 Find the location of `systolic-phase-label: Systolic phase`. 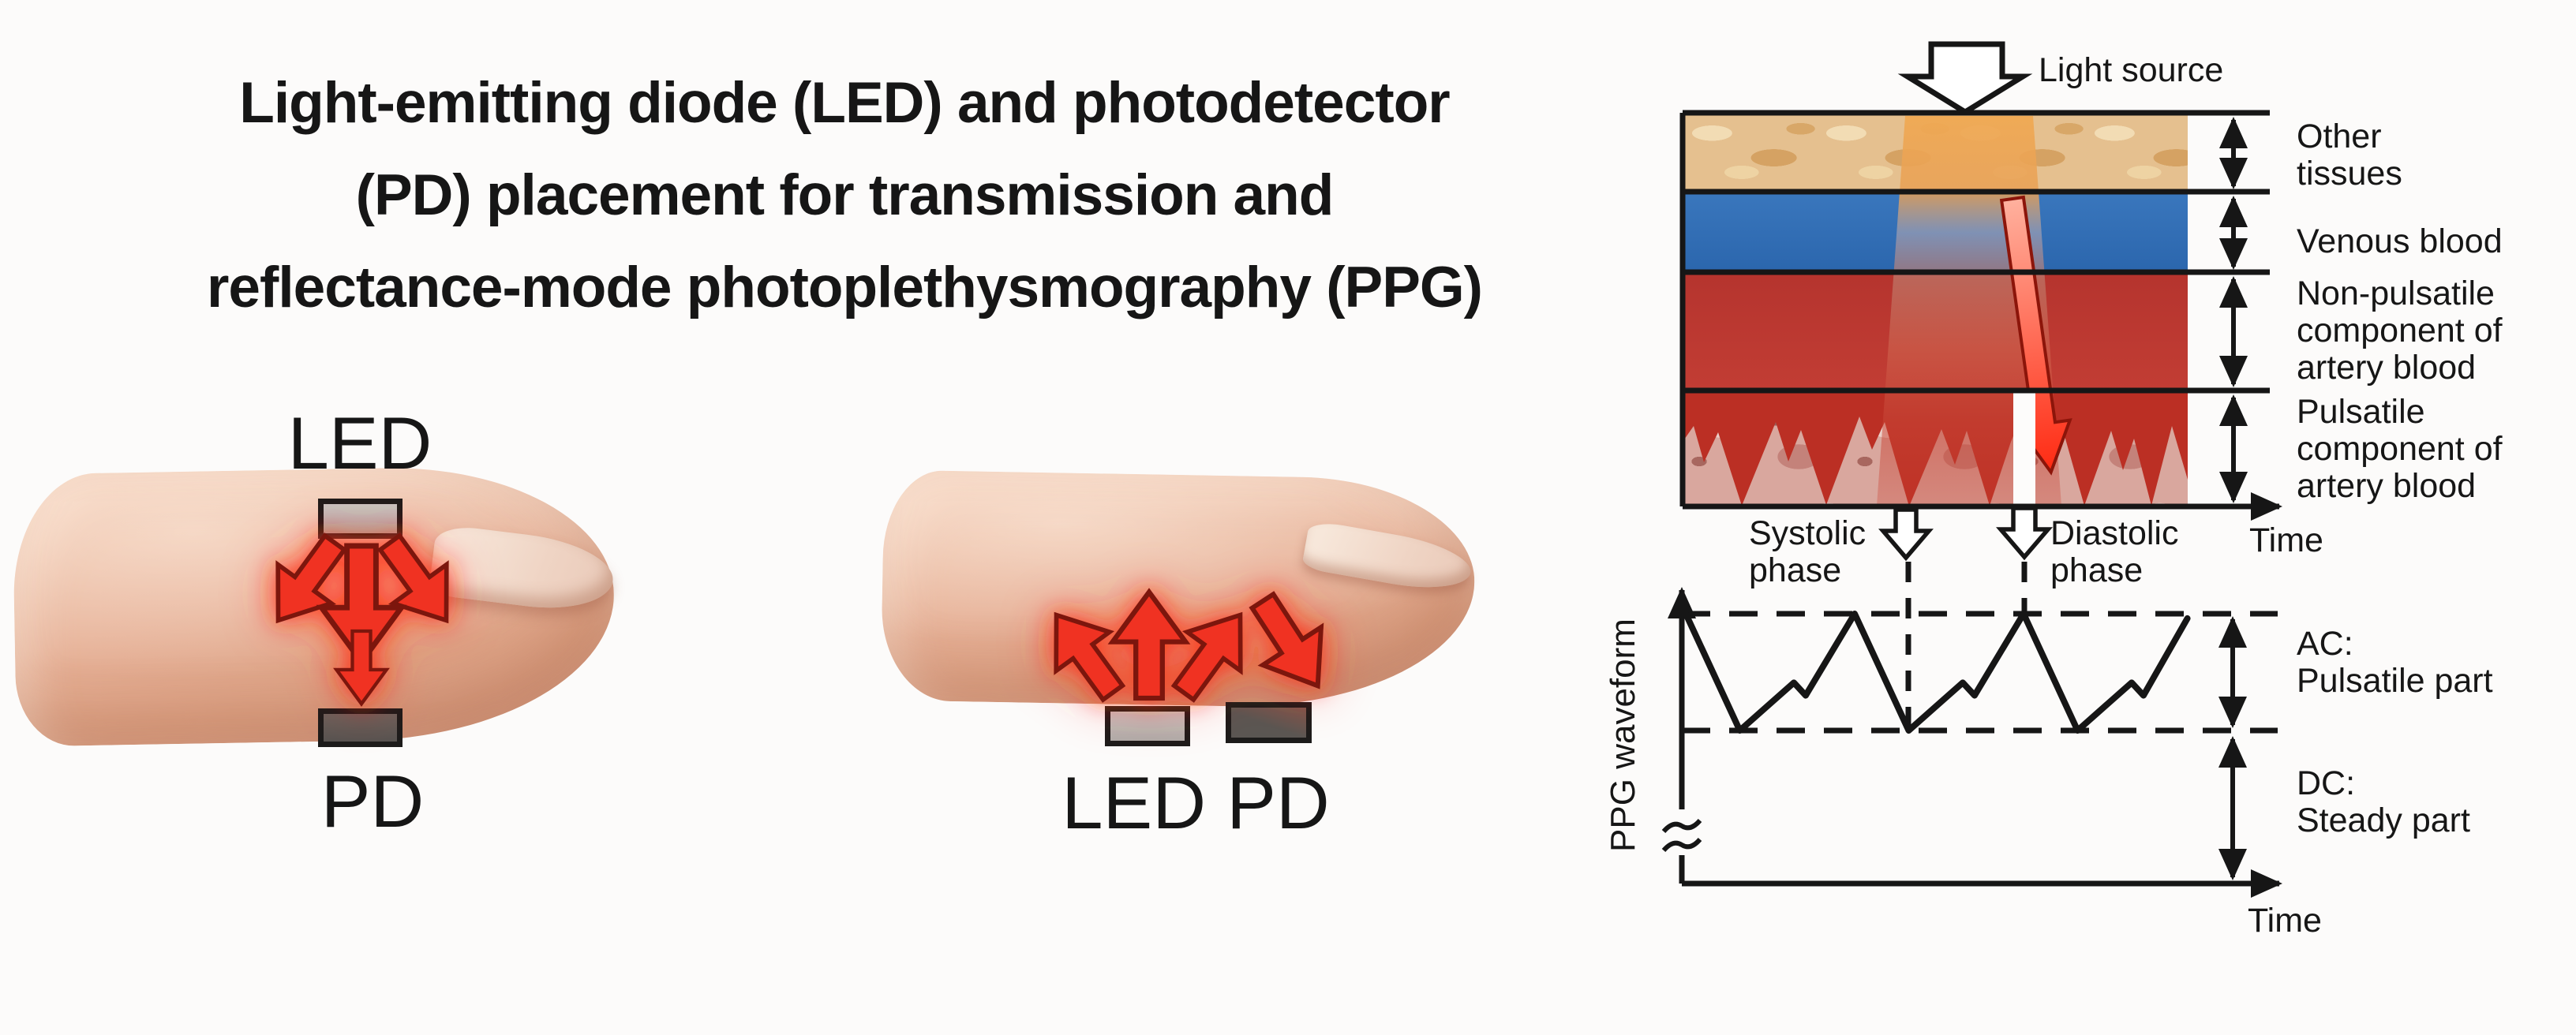

systolic-phase-label: Systolic phase is located at coordinates (1807, 551).